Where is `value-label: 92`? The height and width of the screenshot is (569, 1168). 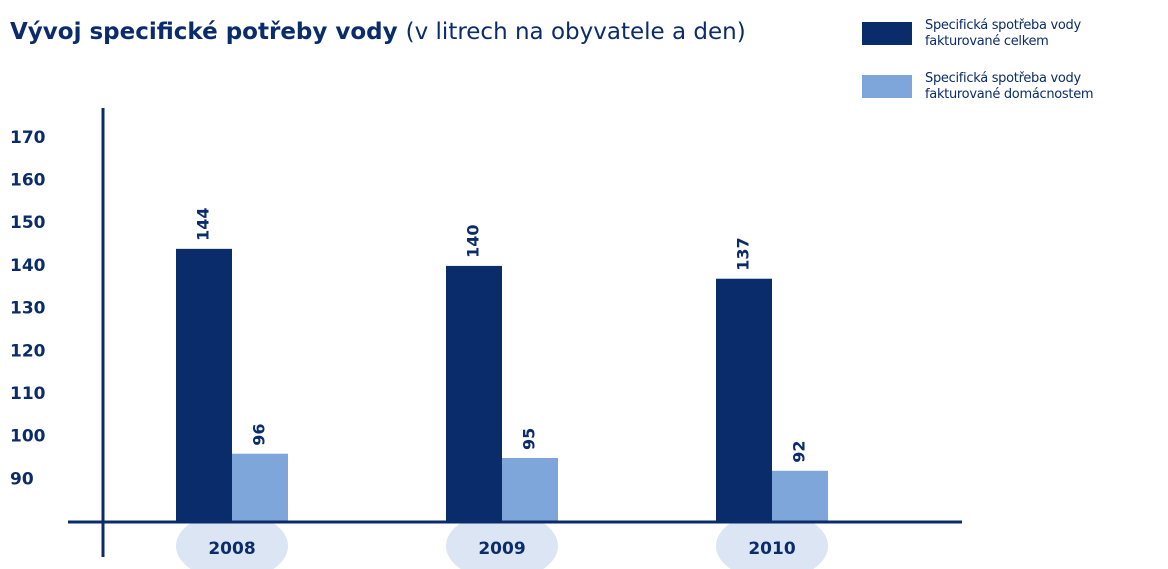 value-label: 92 is located at coordinates (799, 452).